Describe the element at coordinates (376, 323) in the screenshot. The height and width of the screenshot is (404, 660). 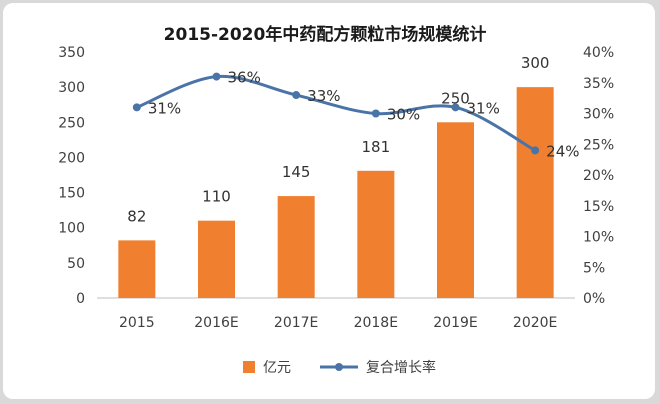
I see `x-tick-label: 2018E` at that location.